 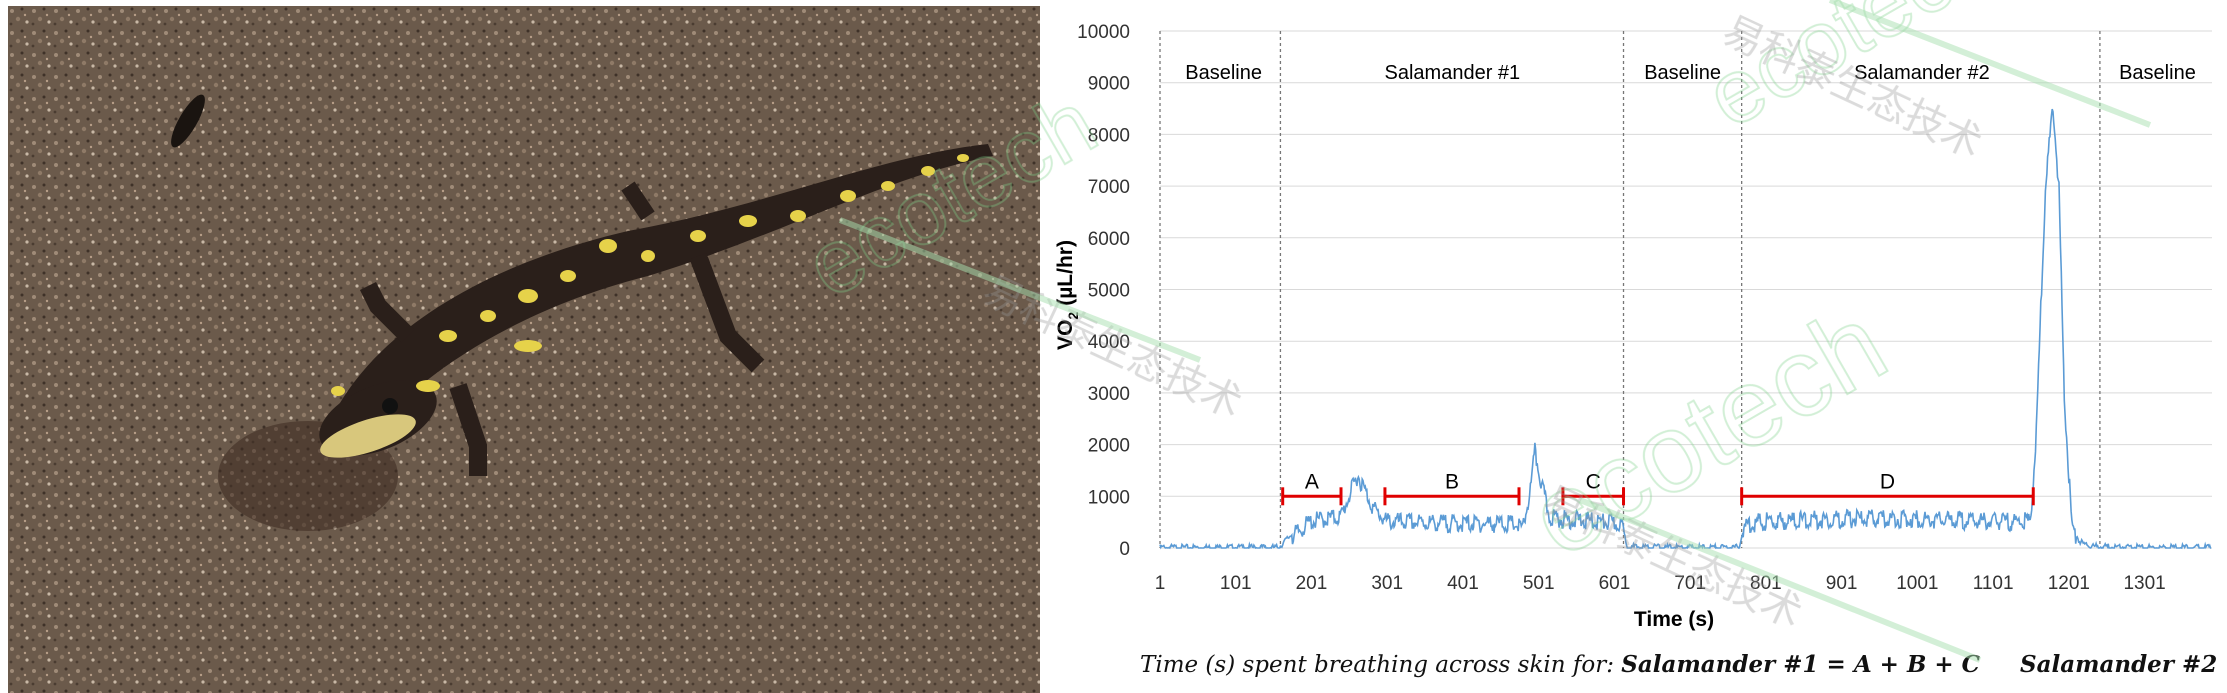 What do you see at coordinates (1067, 295) in the screenshot?
I see `y-axis-label: VO2(µL/hr)` at bounding box center [1067, 295].